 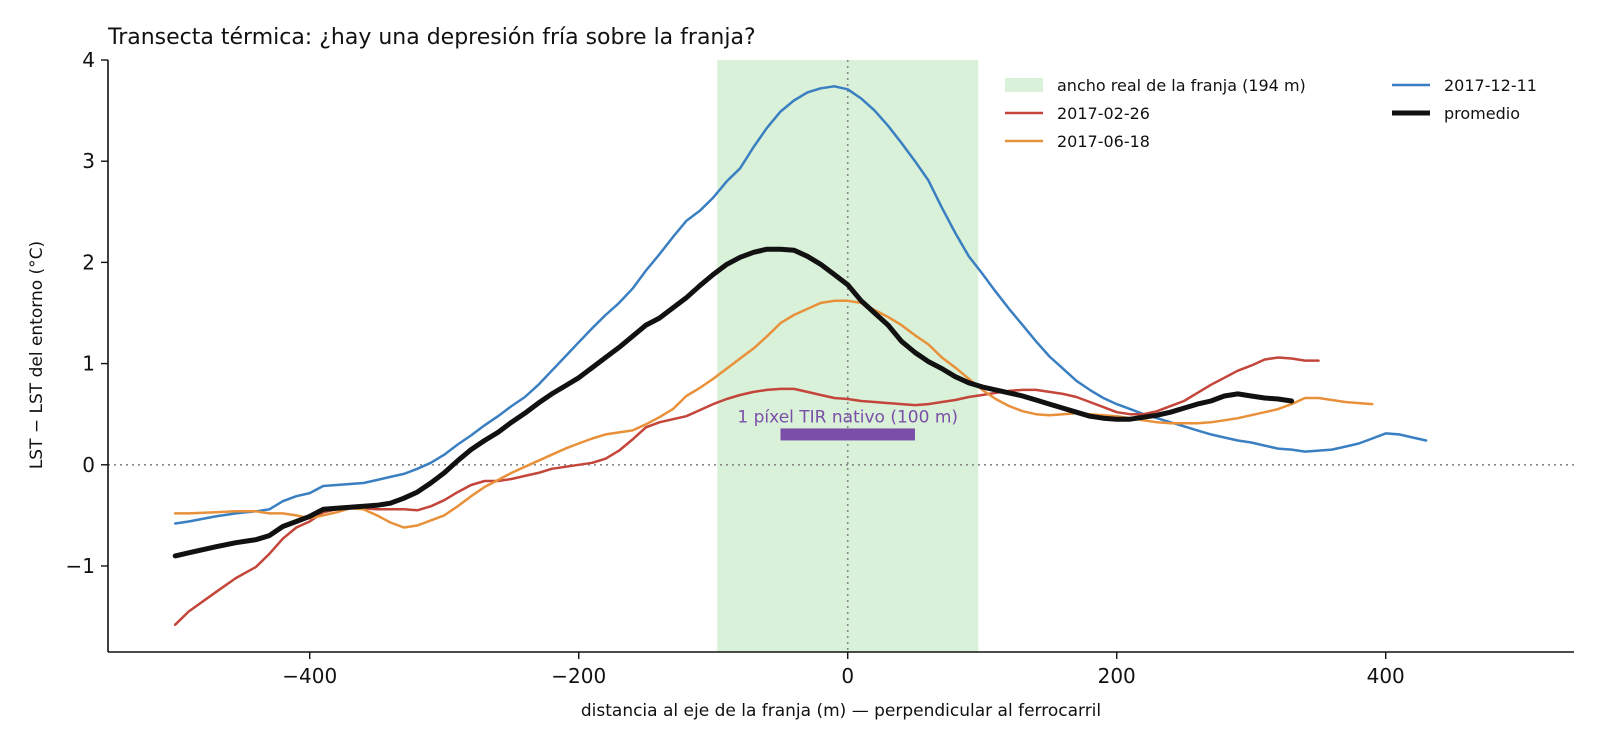 What do you see at coordinates (88, 161) in the screenshot?
I see `y-tick-label: 3` at bounding box center [88, 161].